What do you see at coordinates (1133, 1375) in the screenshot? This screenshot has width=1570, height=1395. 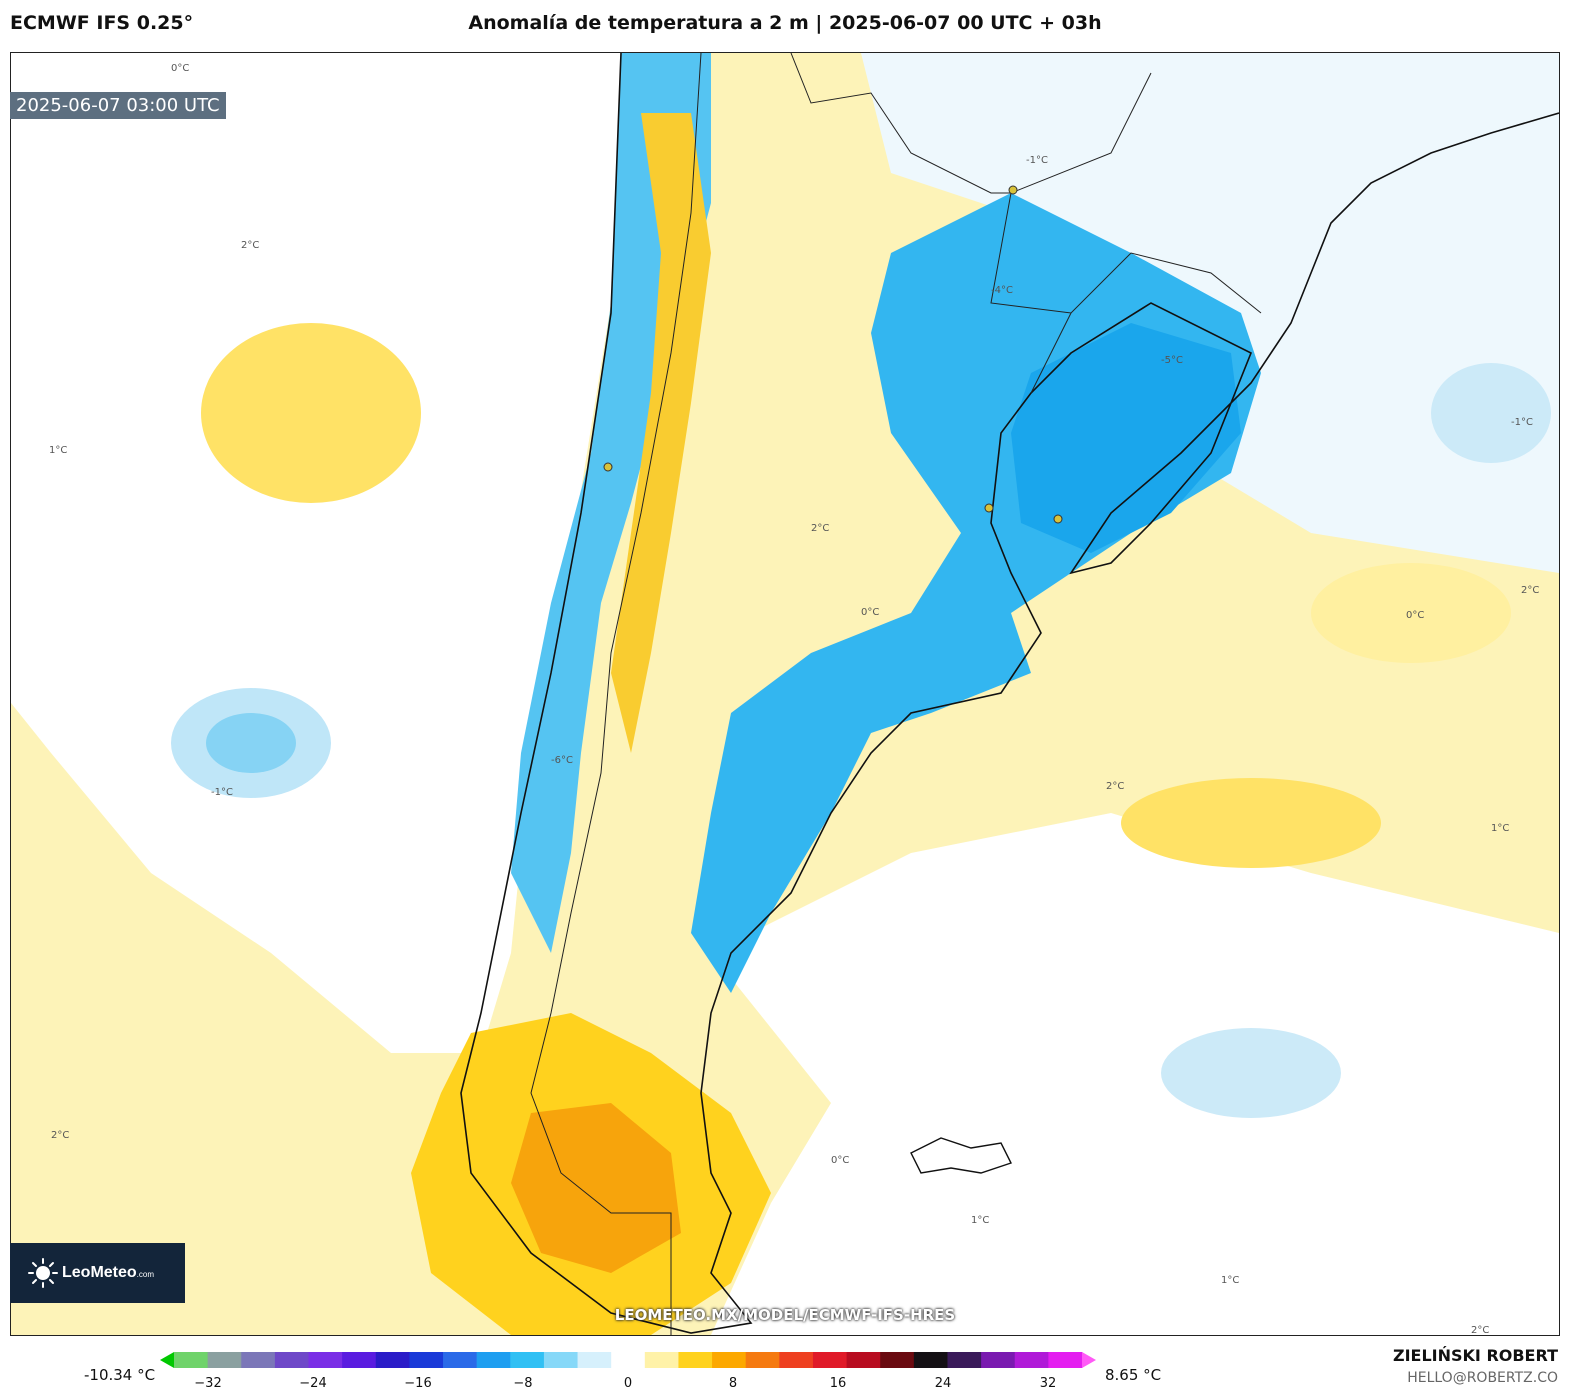 I see `colorbar-max-label: 8.65 °C` at bounding box center [1133, 1375].